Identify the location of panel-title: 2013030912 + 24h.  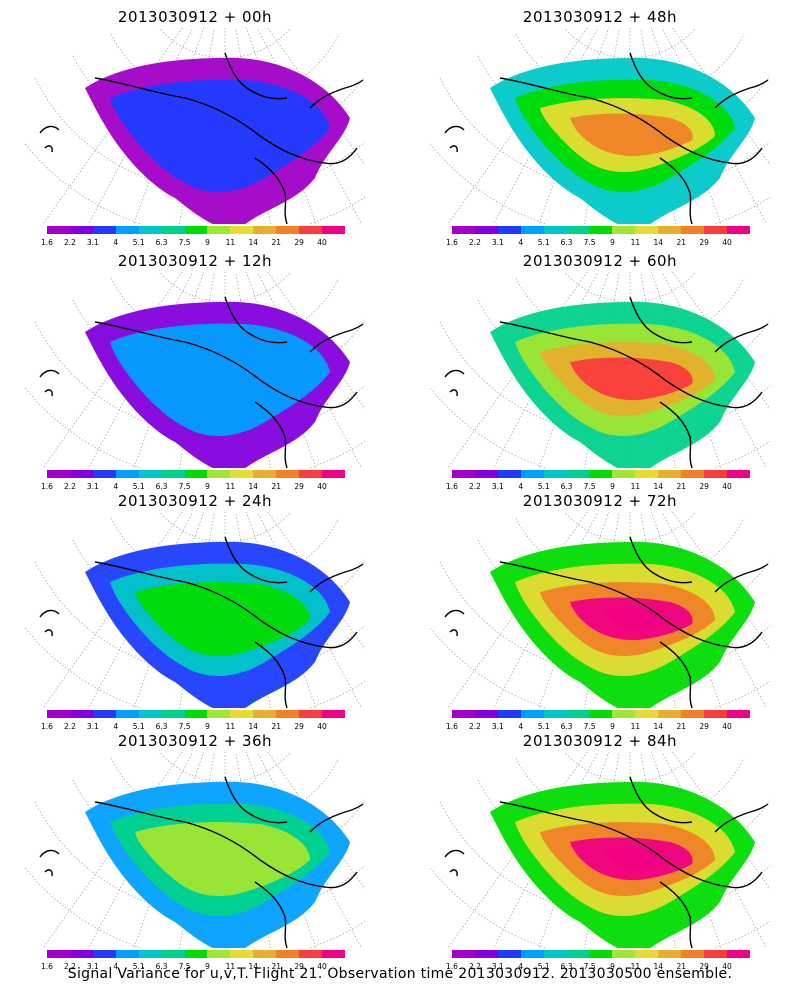
(195, 501).